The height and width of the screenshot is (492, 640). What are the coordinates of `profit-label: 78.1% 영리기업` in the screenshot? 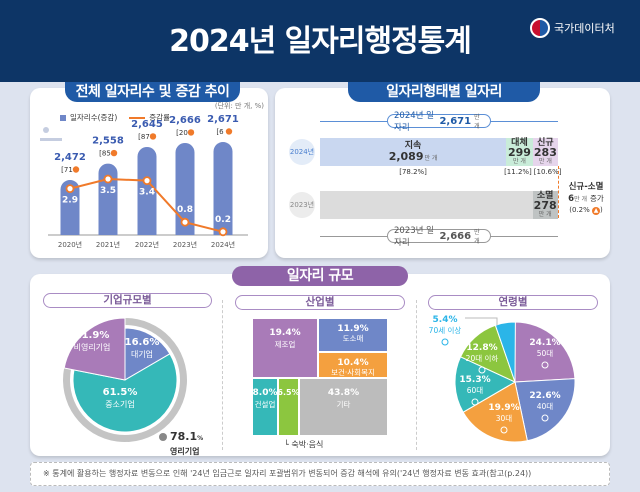 It's located at (187, 443).